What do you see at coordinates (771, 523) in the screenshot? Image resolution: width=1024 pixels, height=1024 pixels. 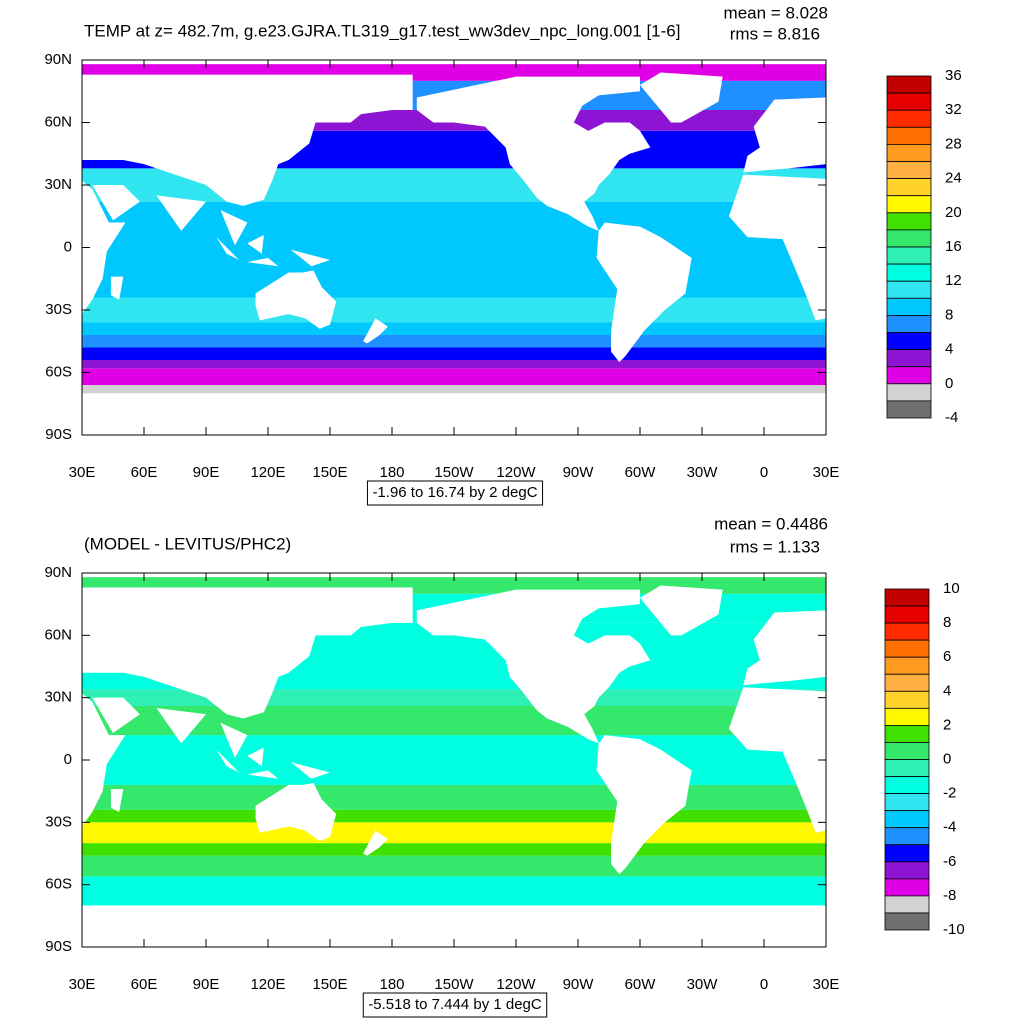 I see `mean-label: mean = 0.4486` at bounding box center [771, 523].